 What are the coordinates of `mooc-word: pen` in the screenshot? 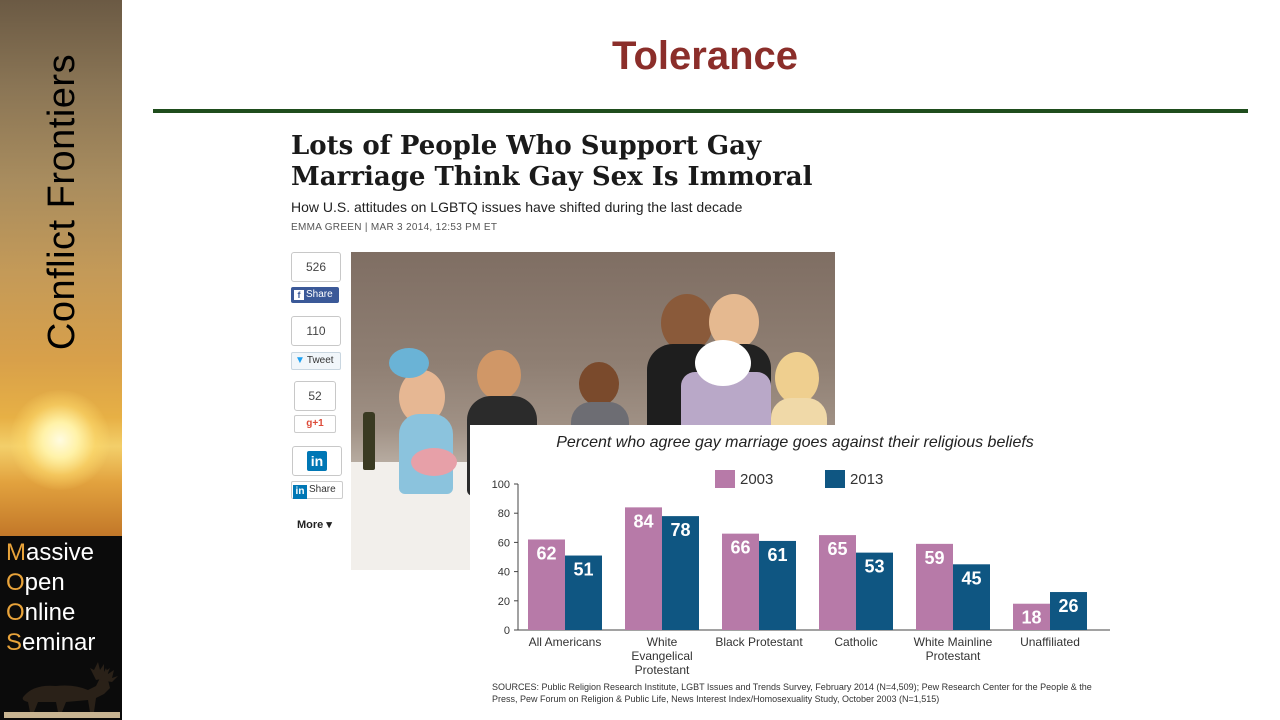 It's located at (44, 582).